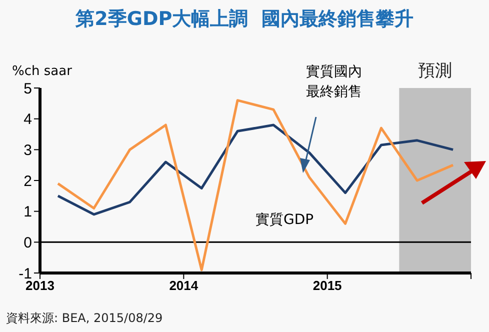 This screenshot has height=332, width=489. Describe the element at coordinates (327, 286) in the screenshot. I see `x-tick-label: 2015` at that location.